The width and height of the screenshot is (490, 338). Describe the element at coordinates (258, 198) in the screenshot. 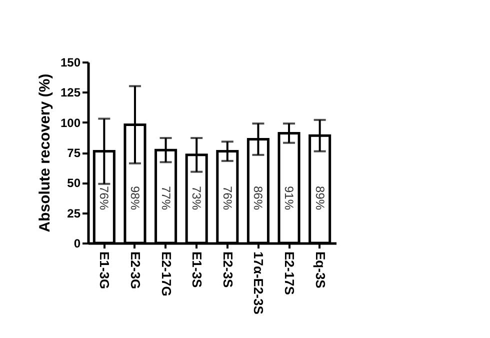

I see `data-label: 86%` at that location.